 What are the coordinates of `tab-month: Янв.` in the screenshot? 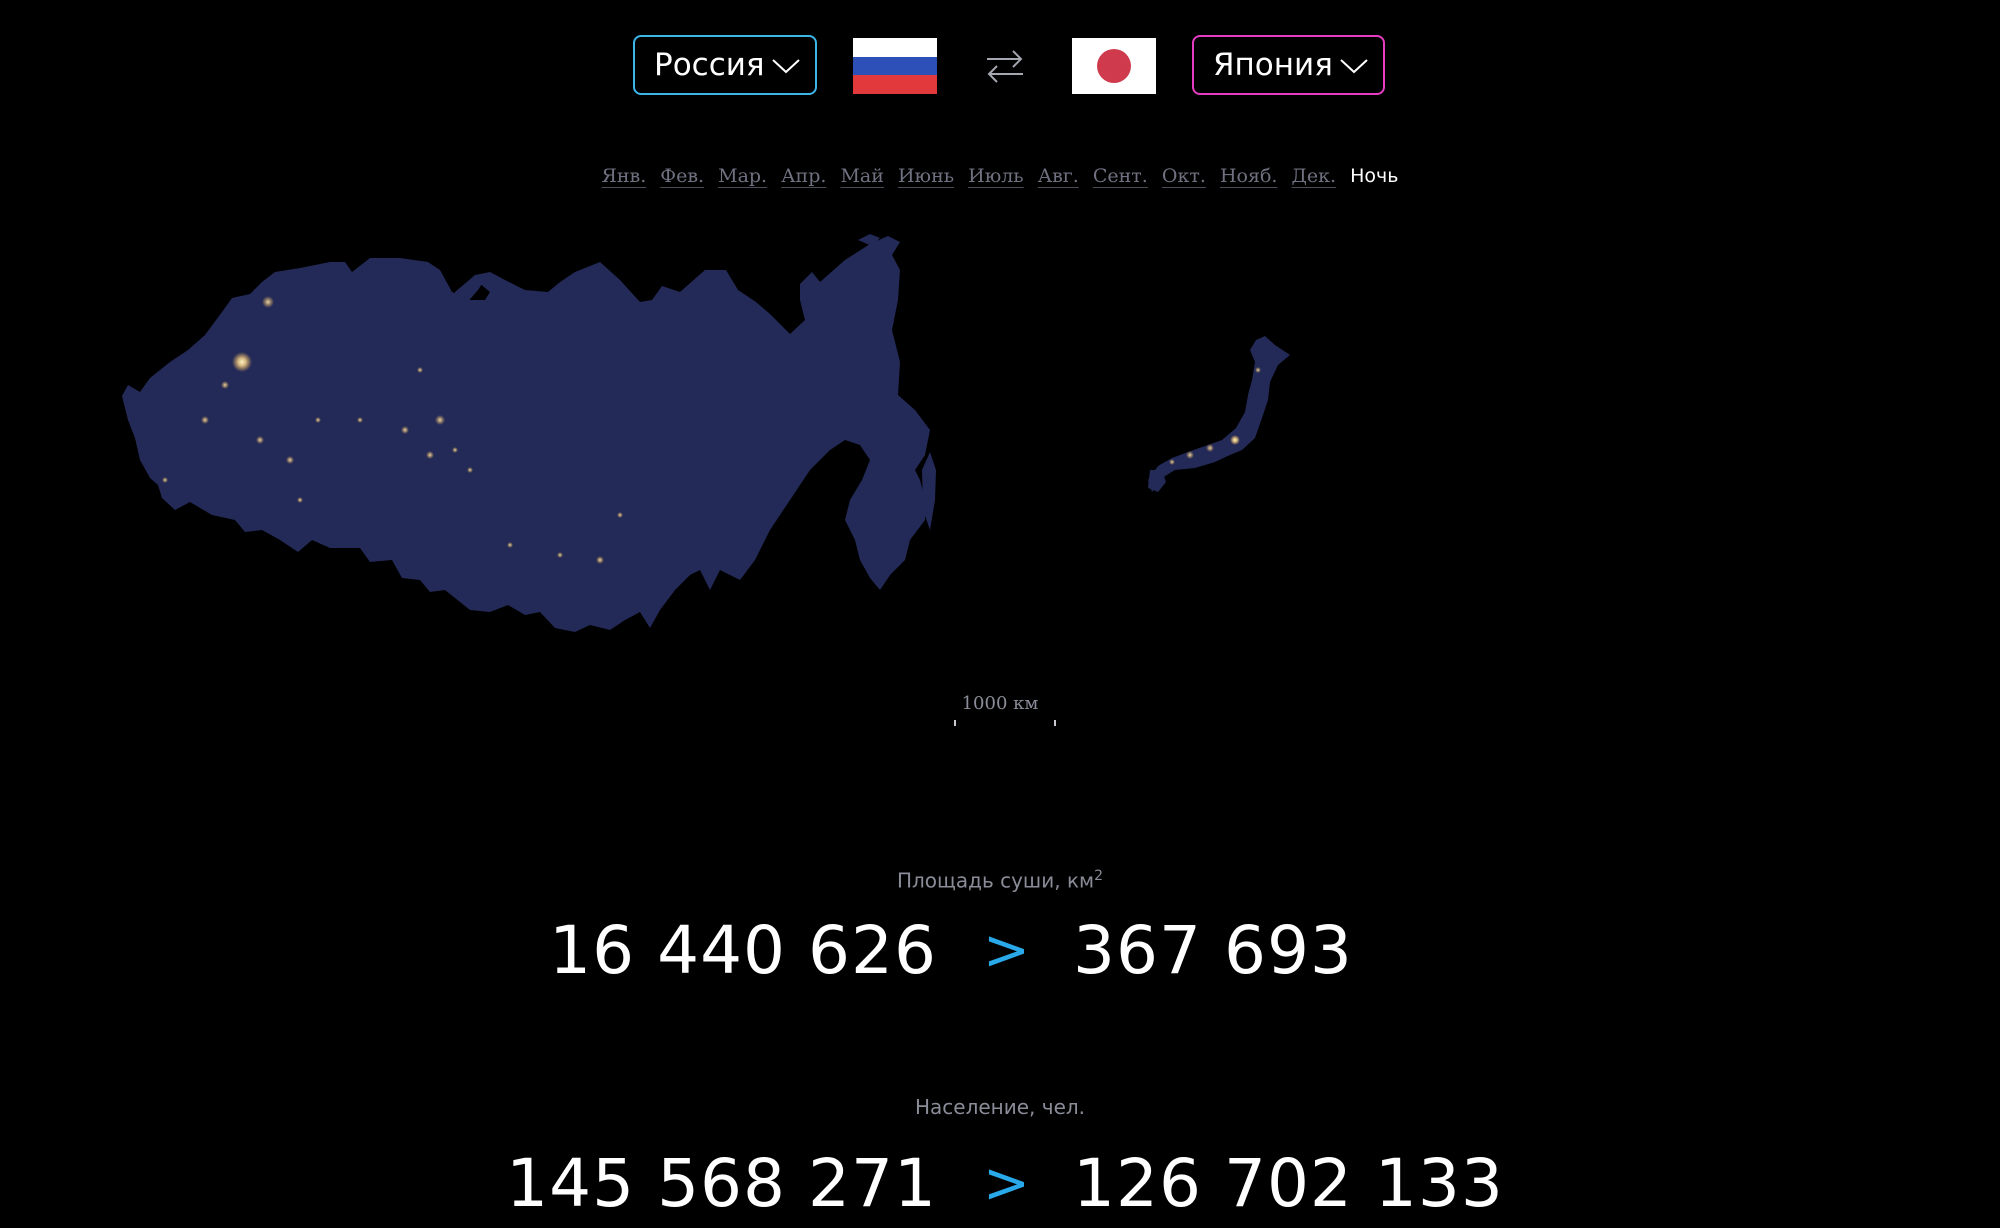 It's located at (624, 176).